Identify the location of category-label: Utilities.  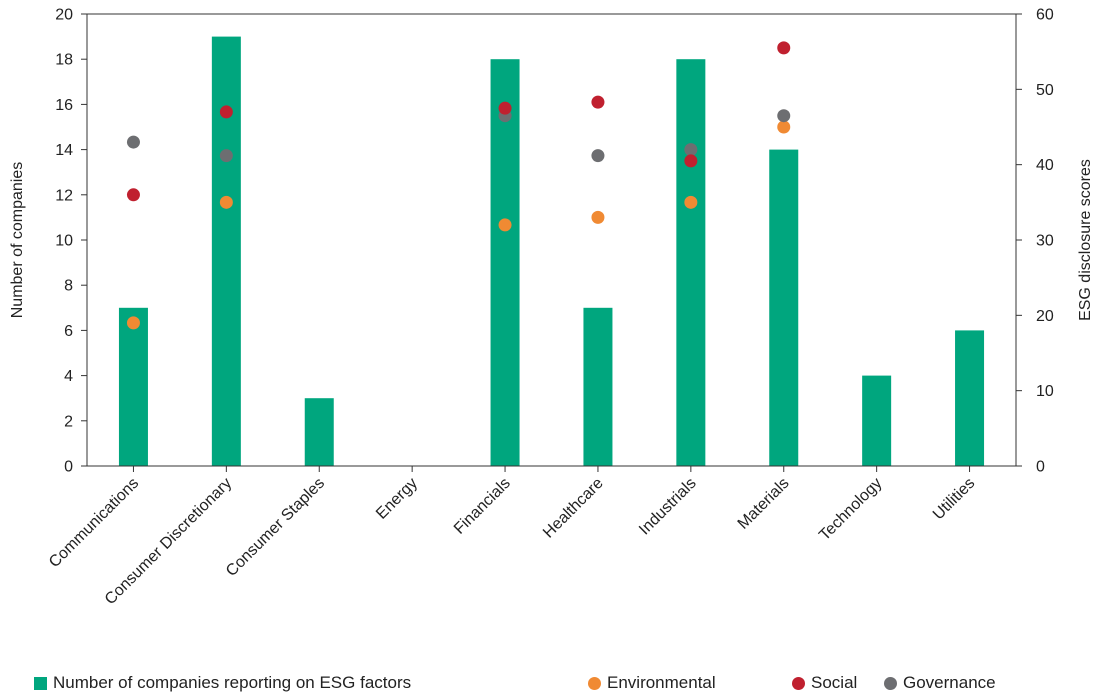
(954, 499).